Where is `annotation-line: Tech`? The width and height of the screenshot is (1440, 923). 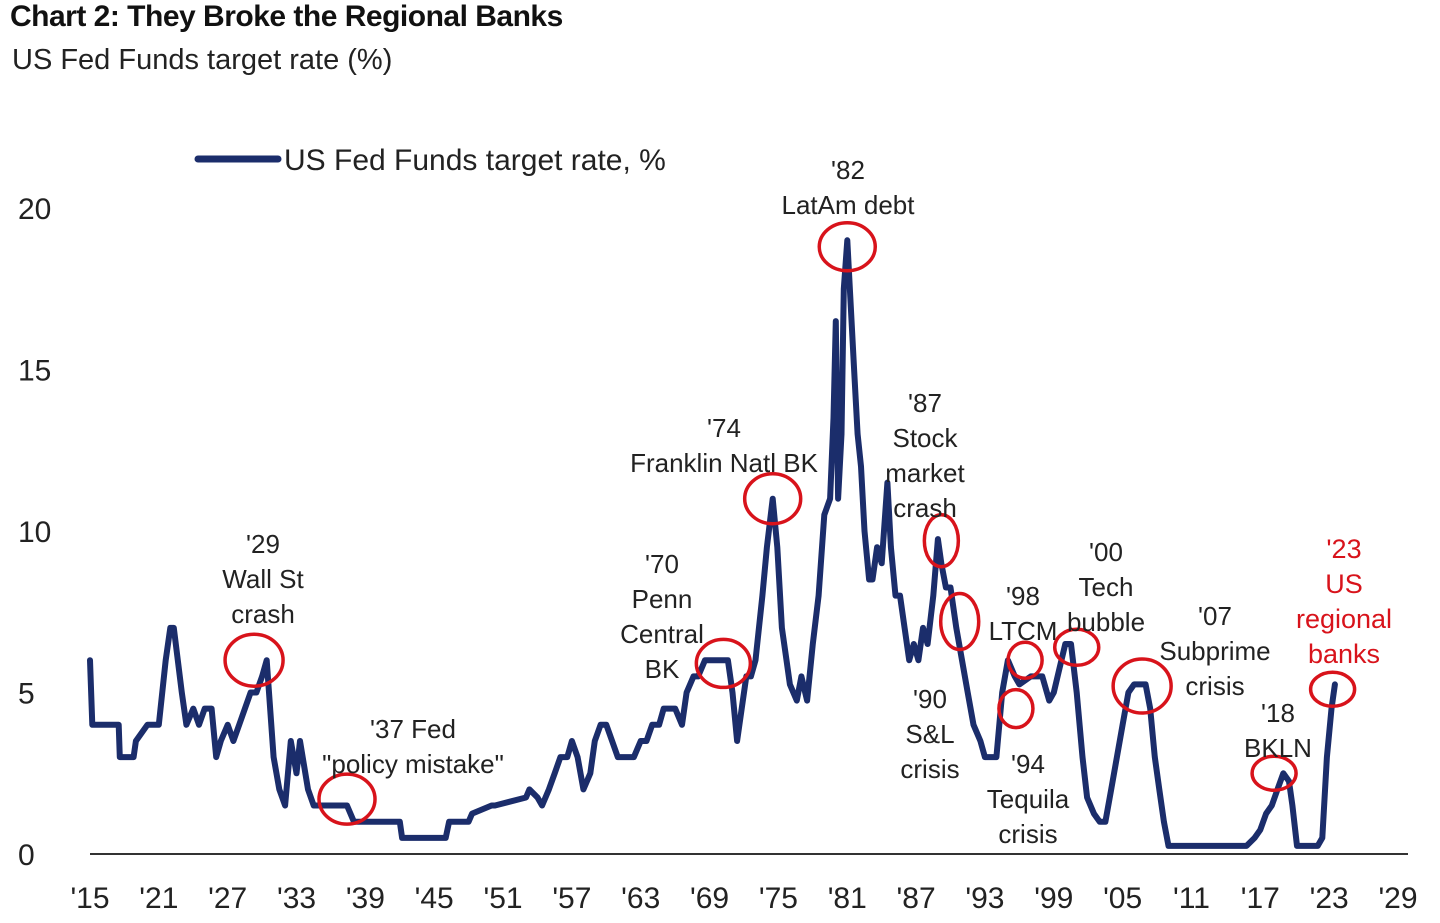
annotation-line: Tech is located at coordinates (1106, 587).